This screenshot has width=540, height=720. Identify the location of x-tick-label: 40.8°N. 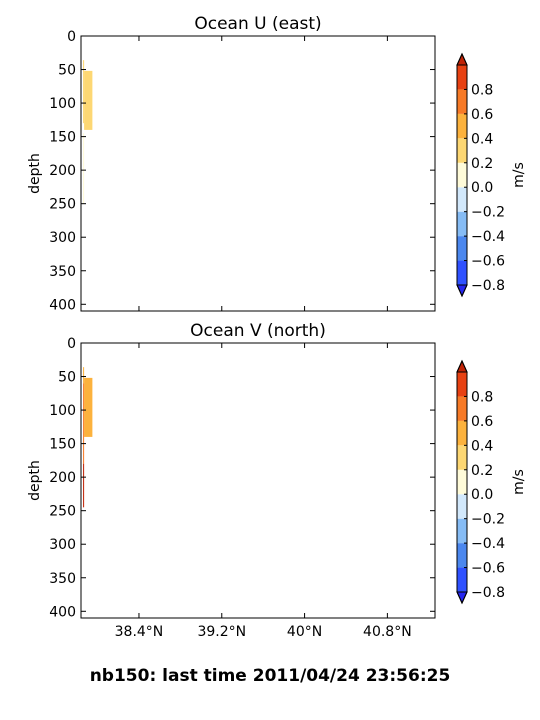
(387, 632).